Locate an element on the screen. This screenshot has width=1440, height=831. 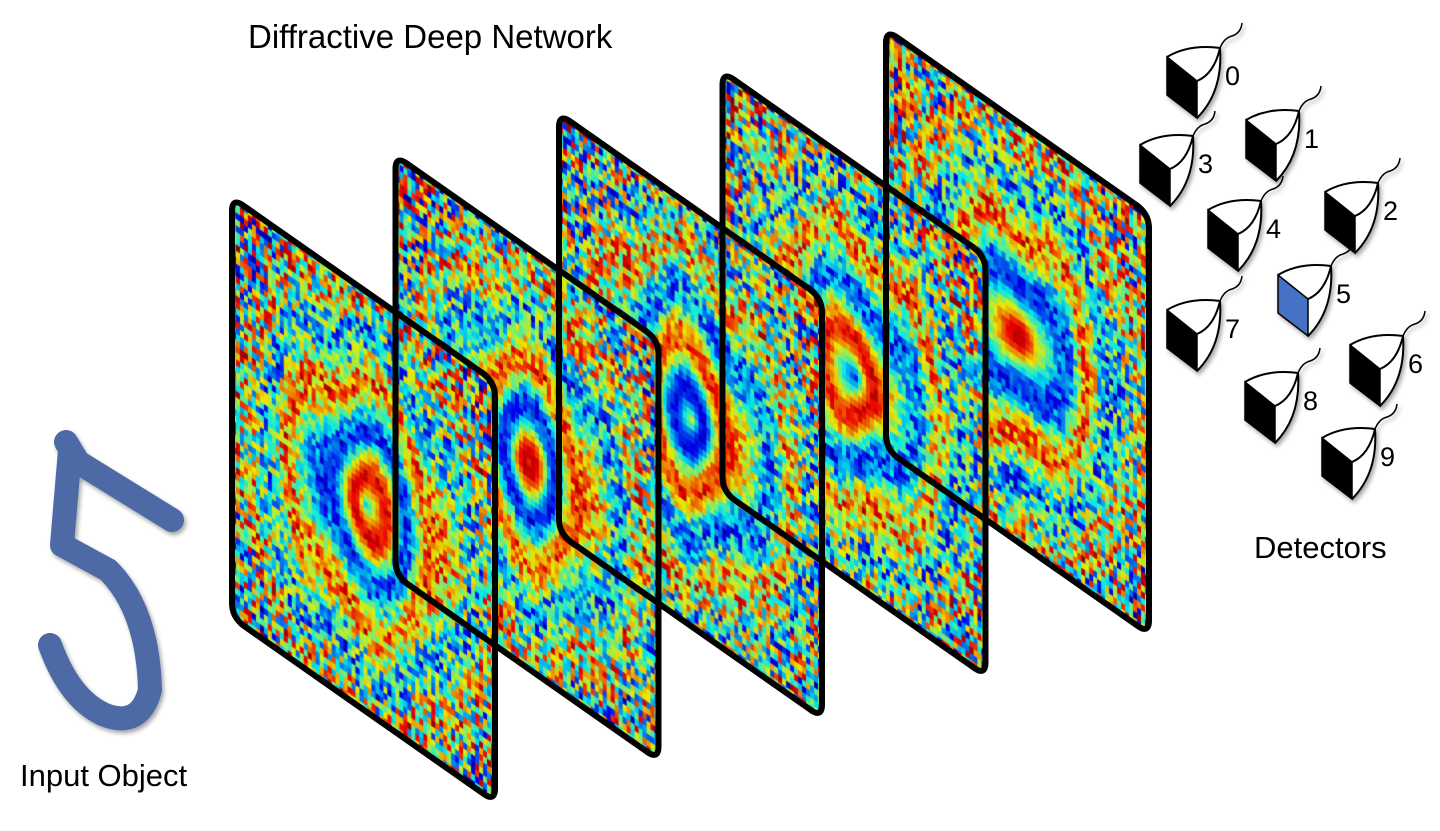
detector-label: 0 is located at coordinates (1232, 76).